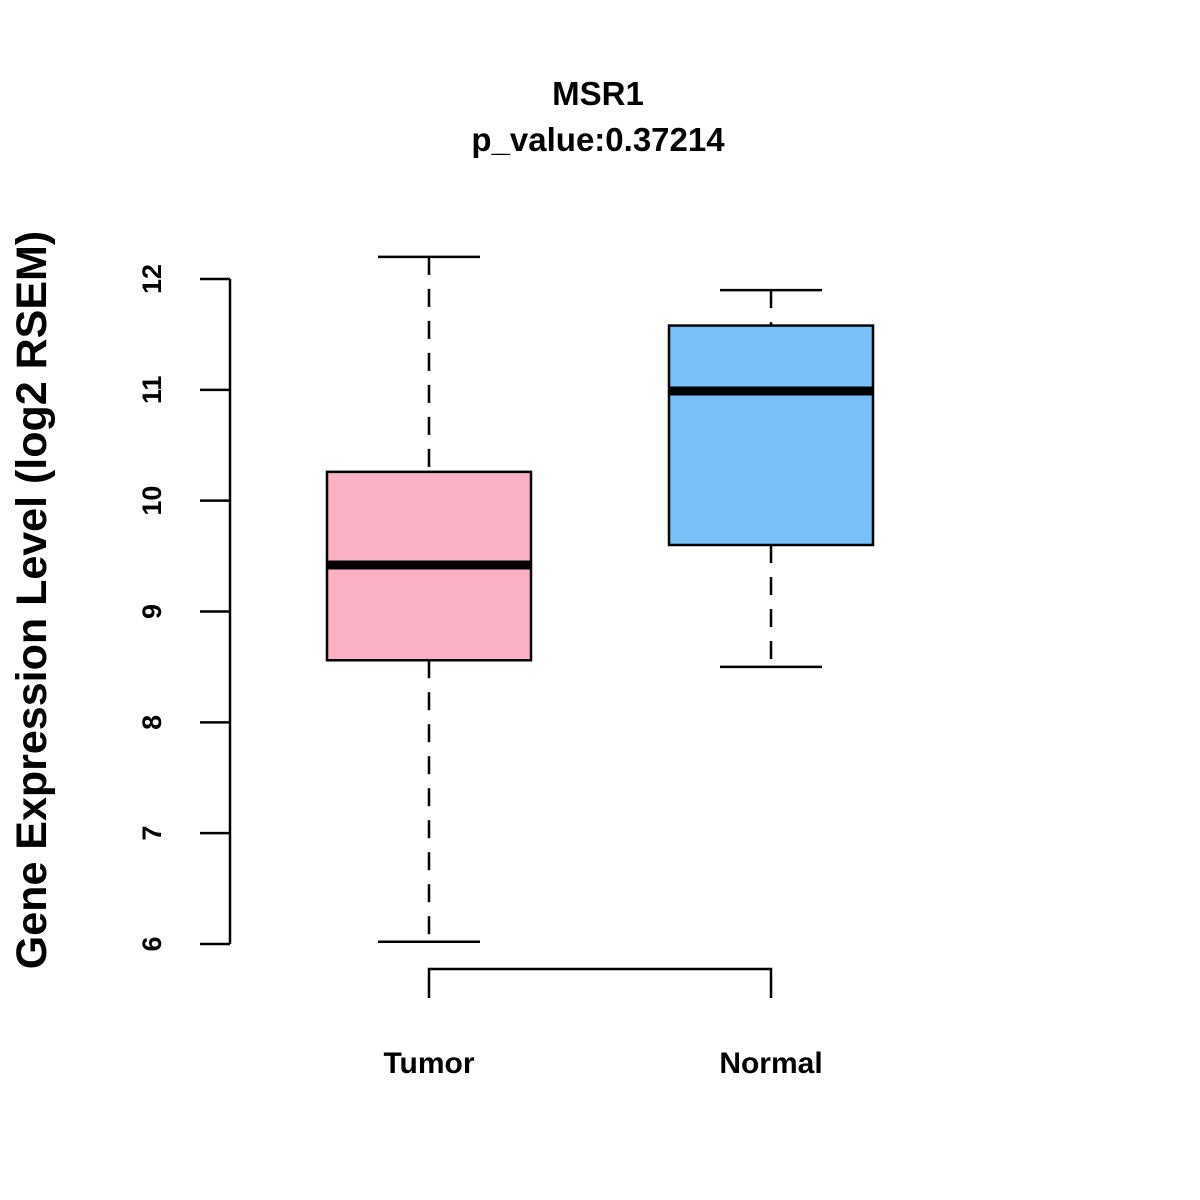 The width and height of the screenshot is (1200, 1200). I want to click on box-tumor, so click(429, 599).